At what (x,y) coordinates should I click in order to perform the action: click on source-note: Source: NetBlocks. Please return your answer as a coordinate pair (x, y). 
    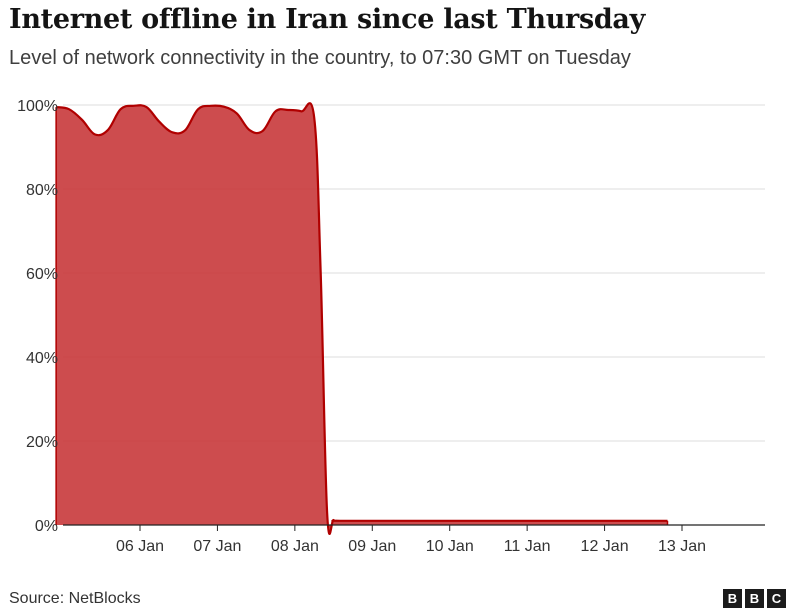
    Looking at the image, I should click on (75, 598).